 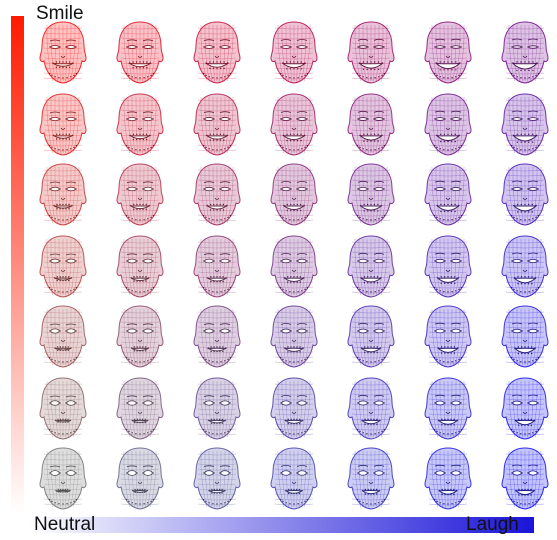 I want to click on face-r3-c1, so click(x=63, y=195).